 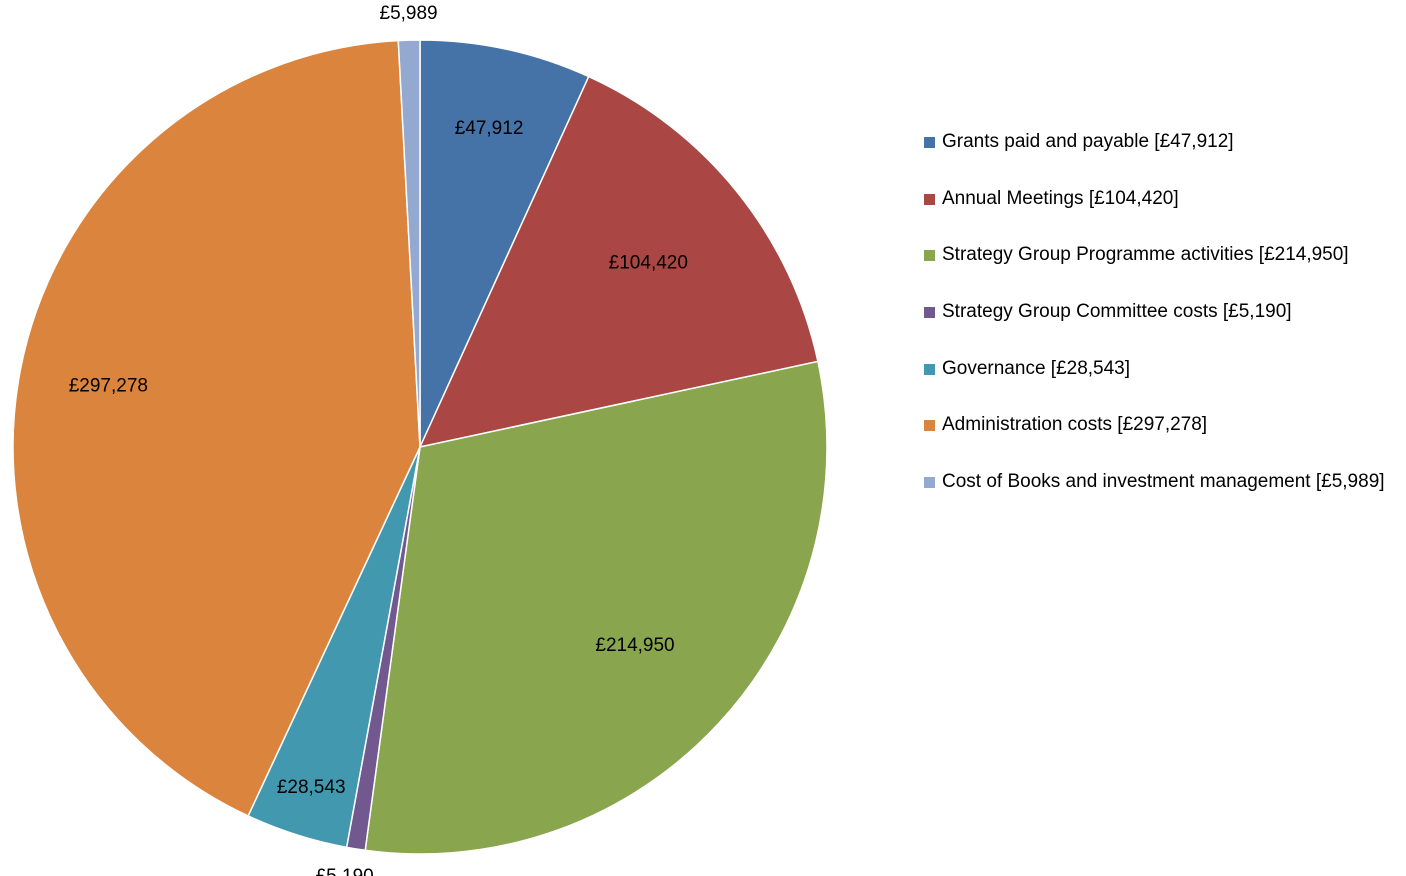 What do you see at coordinates (345, 871) in the screenshot?
I see `data-label-4: £5,190` at bounding box center [345, 871].